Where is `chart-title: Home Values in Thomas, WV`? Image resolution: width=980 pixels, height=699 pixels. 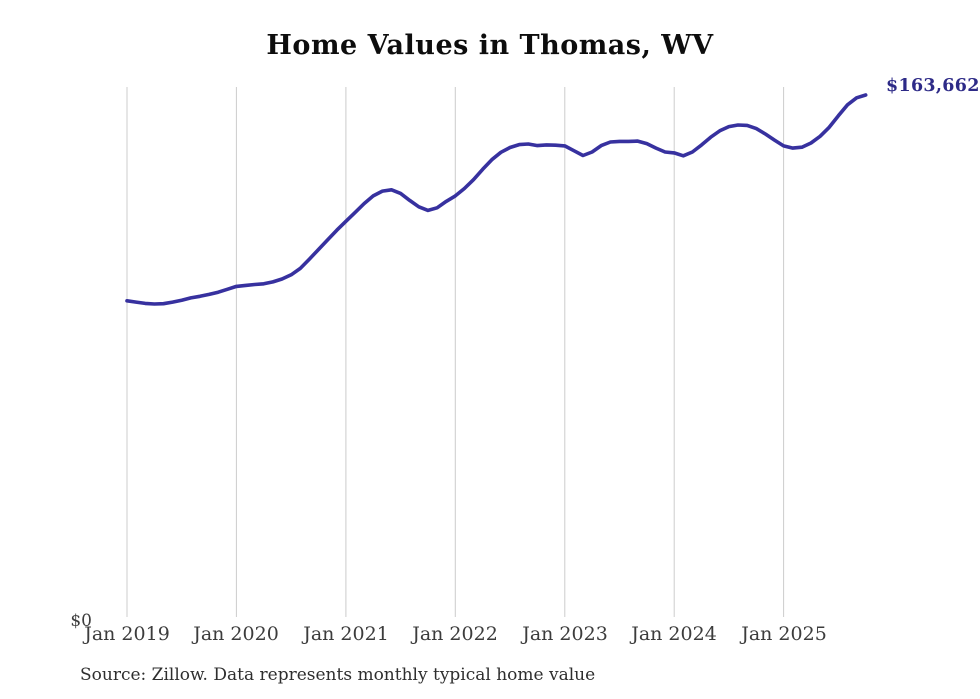
chart-title: Home Values in Thomas, WV is located at coordinates (490, 45).